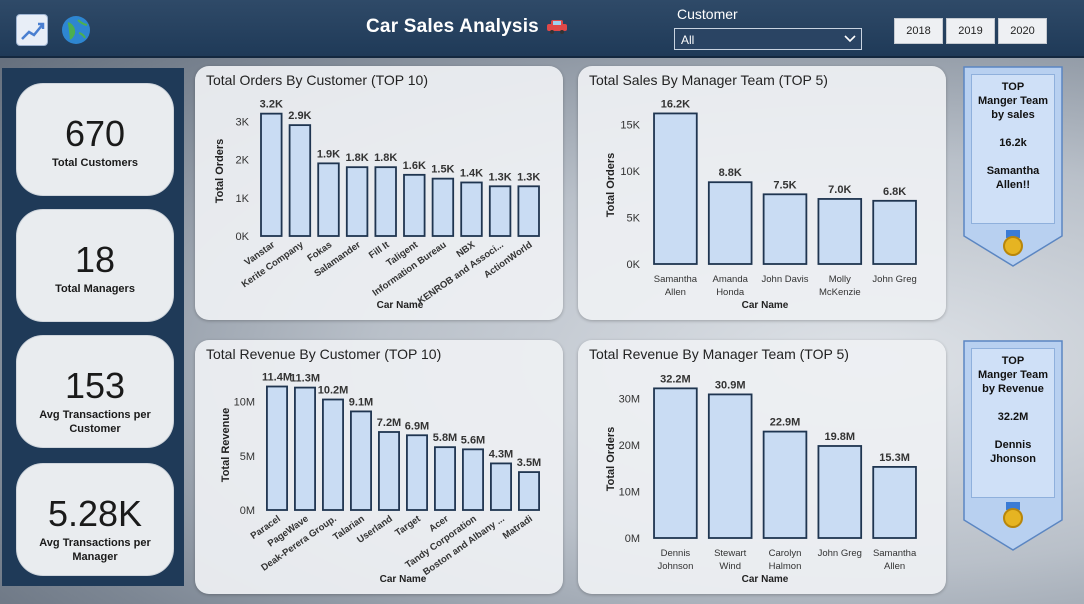 This screenshot has height=604, width=1084. What do you see at coordinates (452, 26) in the screenshot?
I see `page-title: Car Sales Analysis` at bounding box center [452, 26].